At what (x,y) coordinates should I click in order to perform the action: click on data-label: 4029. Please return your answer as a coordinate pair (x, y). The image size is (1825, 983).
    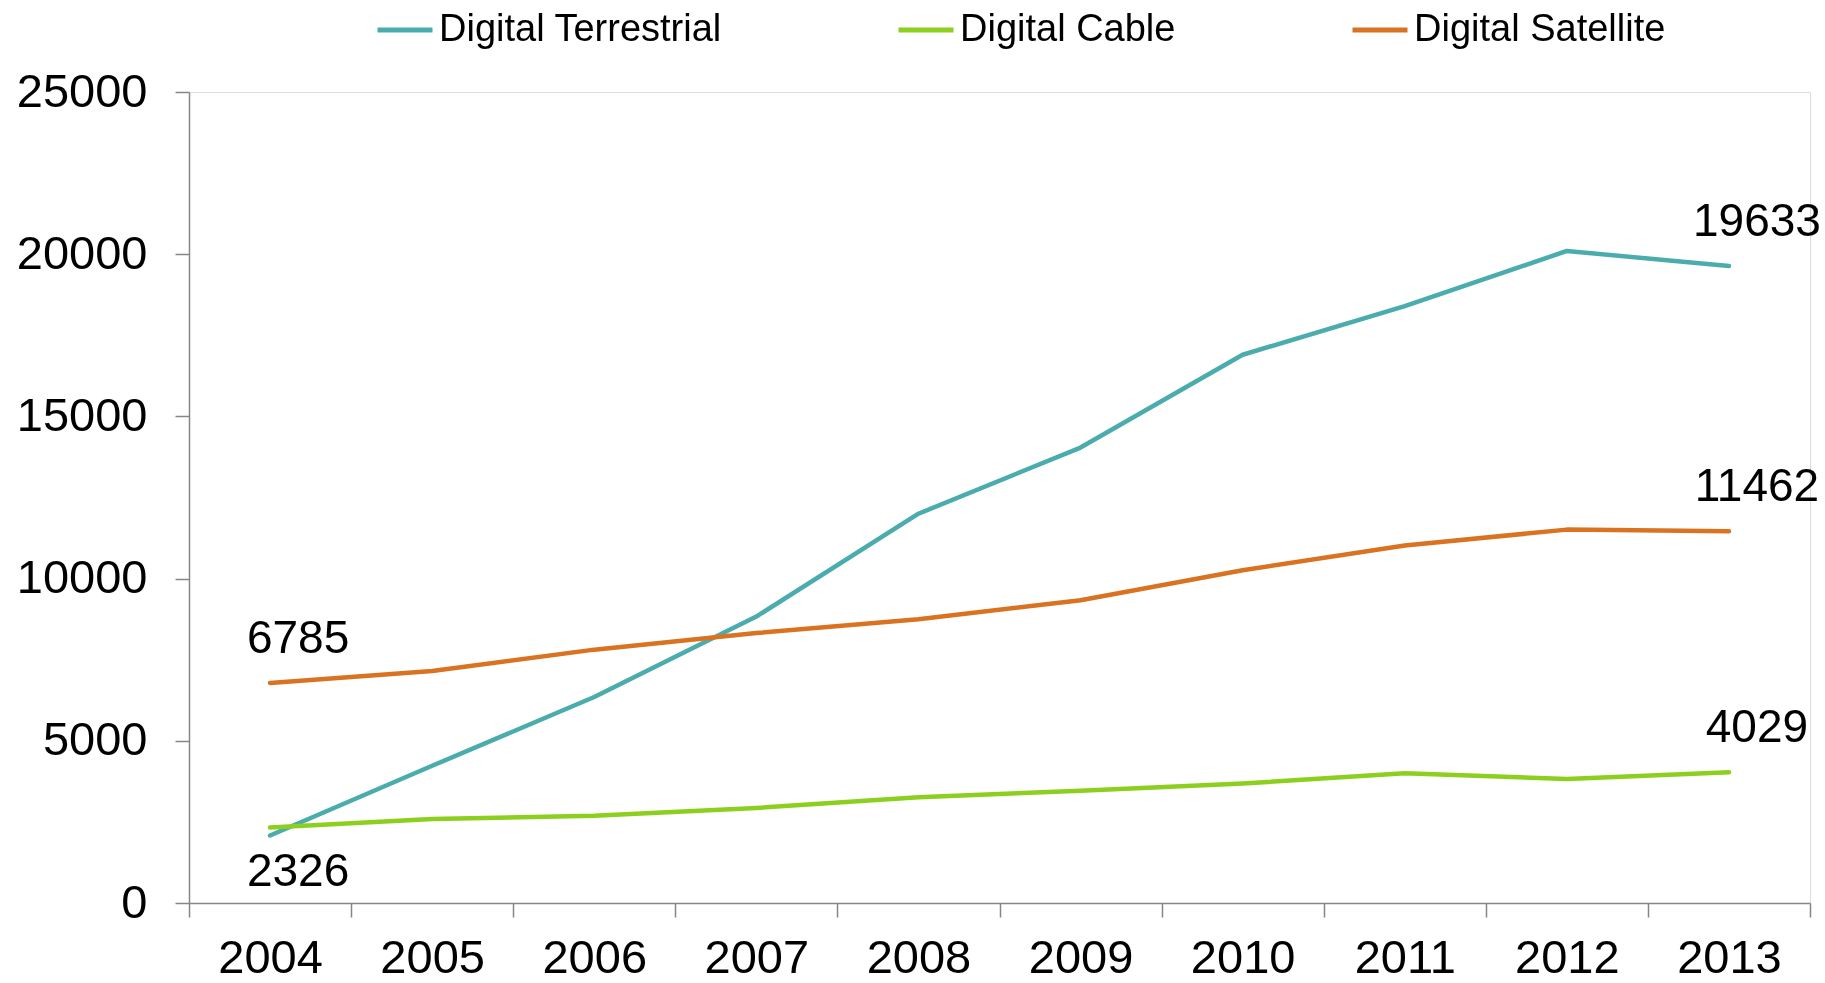
    Looking at the image, I should click on (1757, 726).